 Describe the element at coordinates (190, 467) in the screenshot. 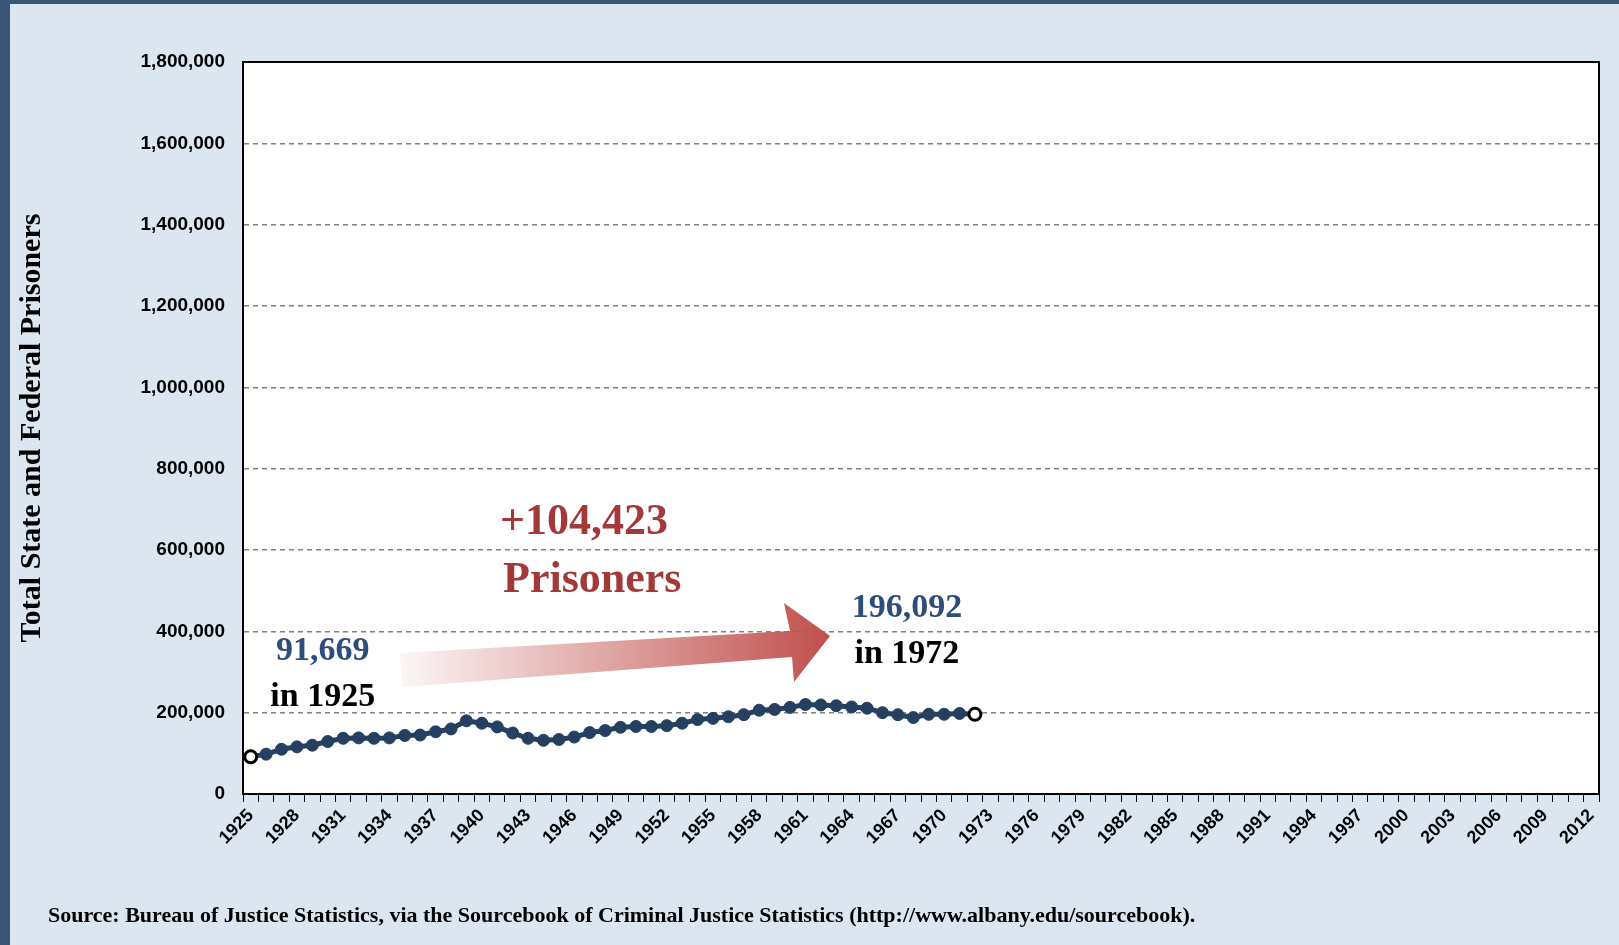

I see `y-tick-label: 800,000` at that location.